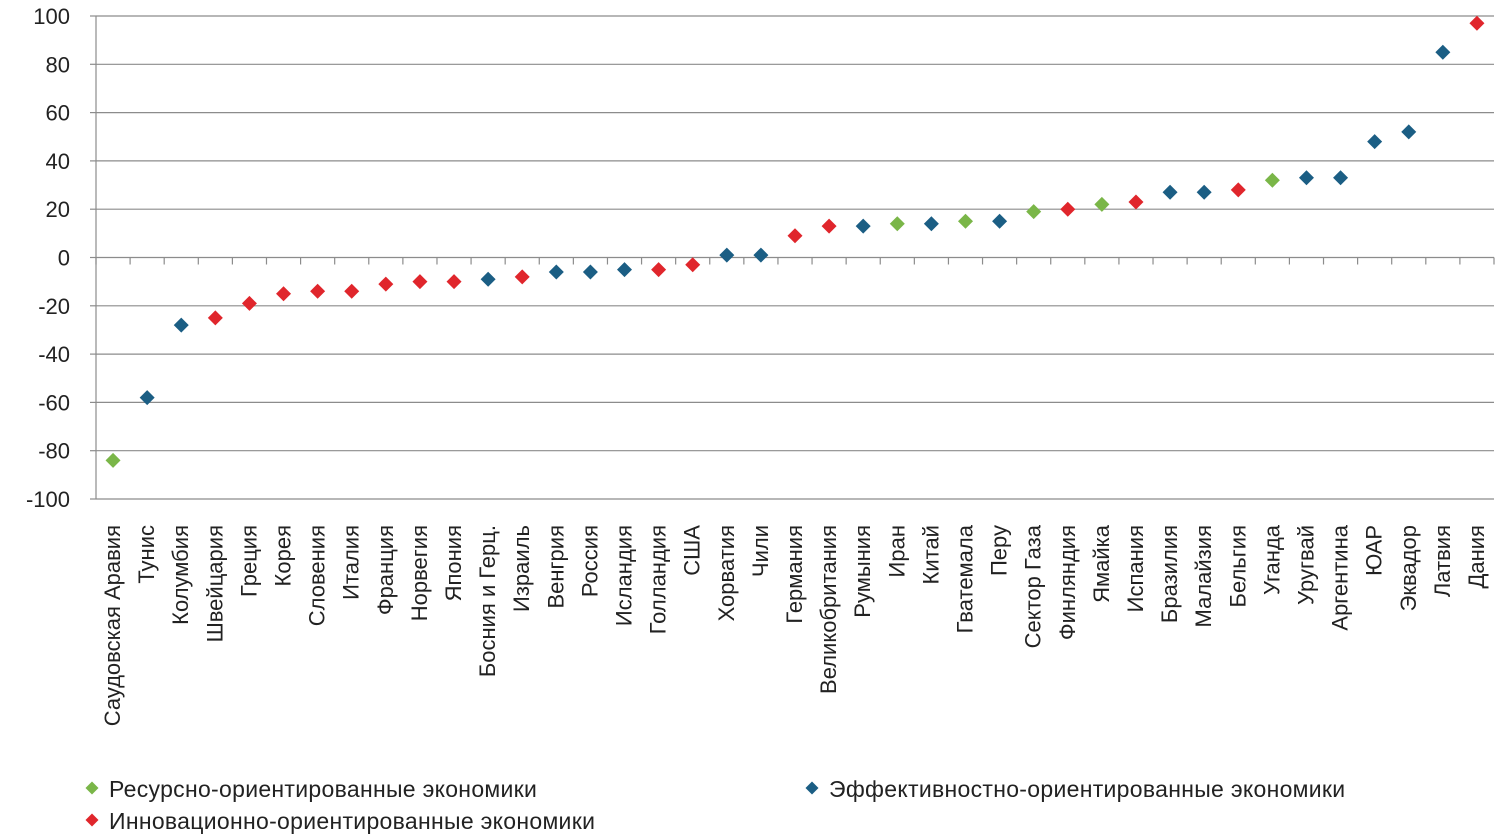 The height and width of the screenshot is (834, 1497). Describe the element at coordinates (1203, 576) in the screenshot. I see `x-category-label: Малайзия` at that location.